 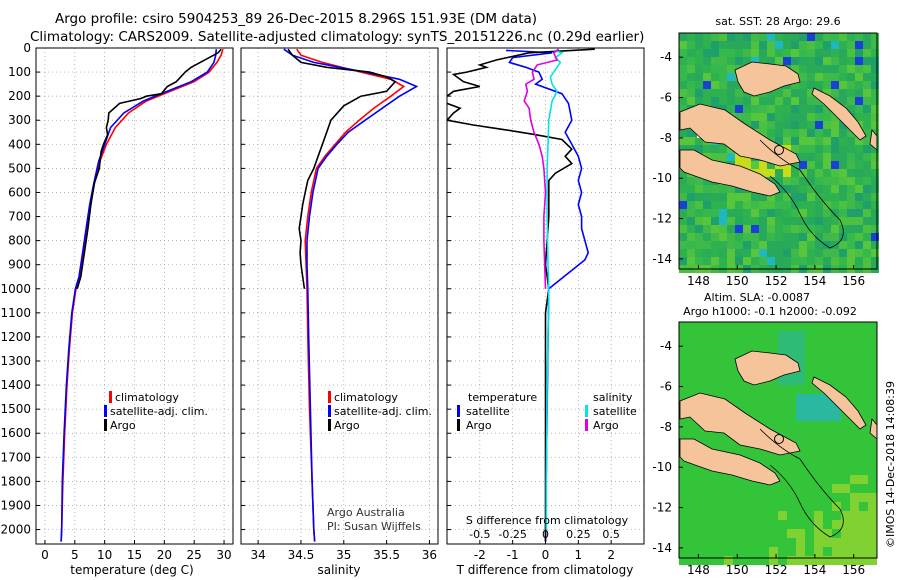 I want to click on x-tick-label: 15, so click(x=134, y=555).